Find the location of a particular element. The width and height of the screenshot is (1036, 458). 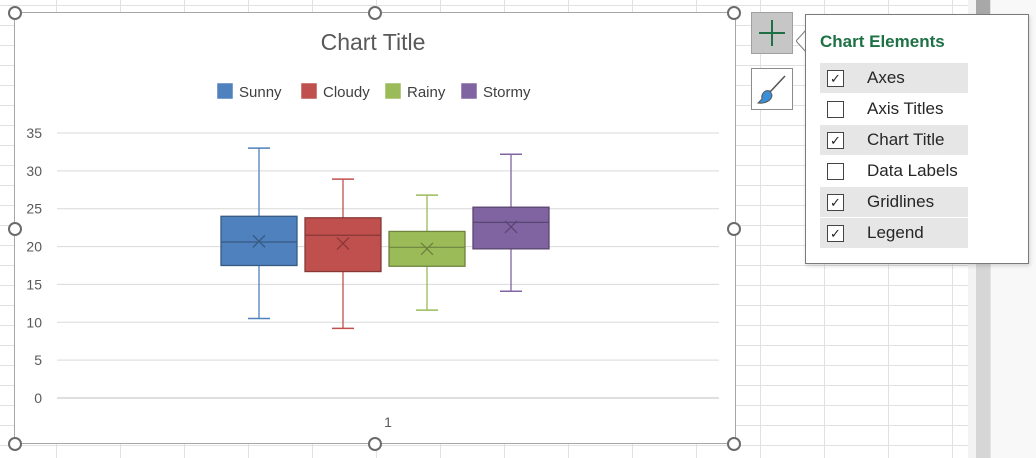

y-tick-label: 20 is located at coordinates (34, 247).